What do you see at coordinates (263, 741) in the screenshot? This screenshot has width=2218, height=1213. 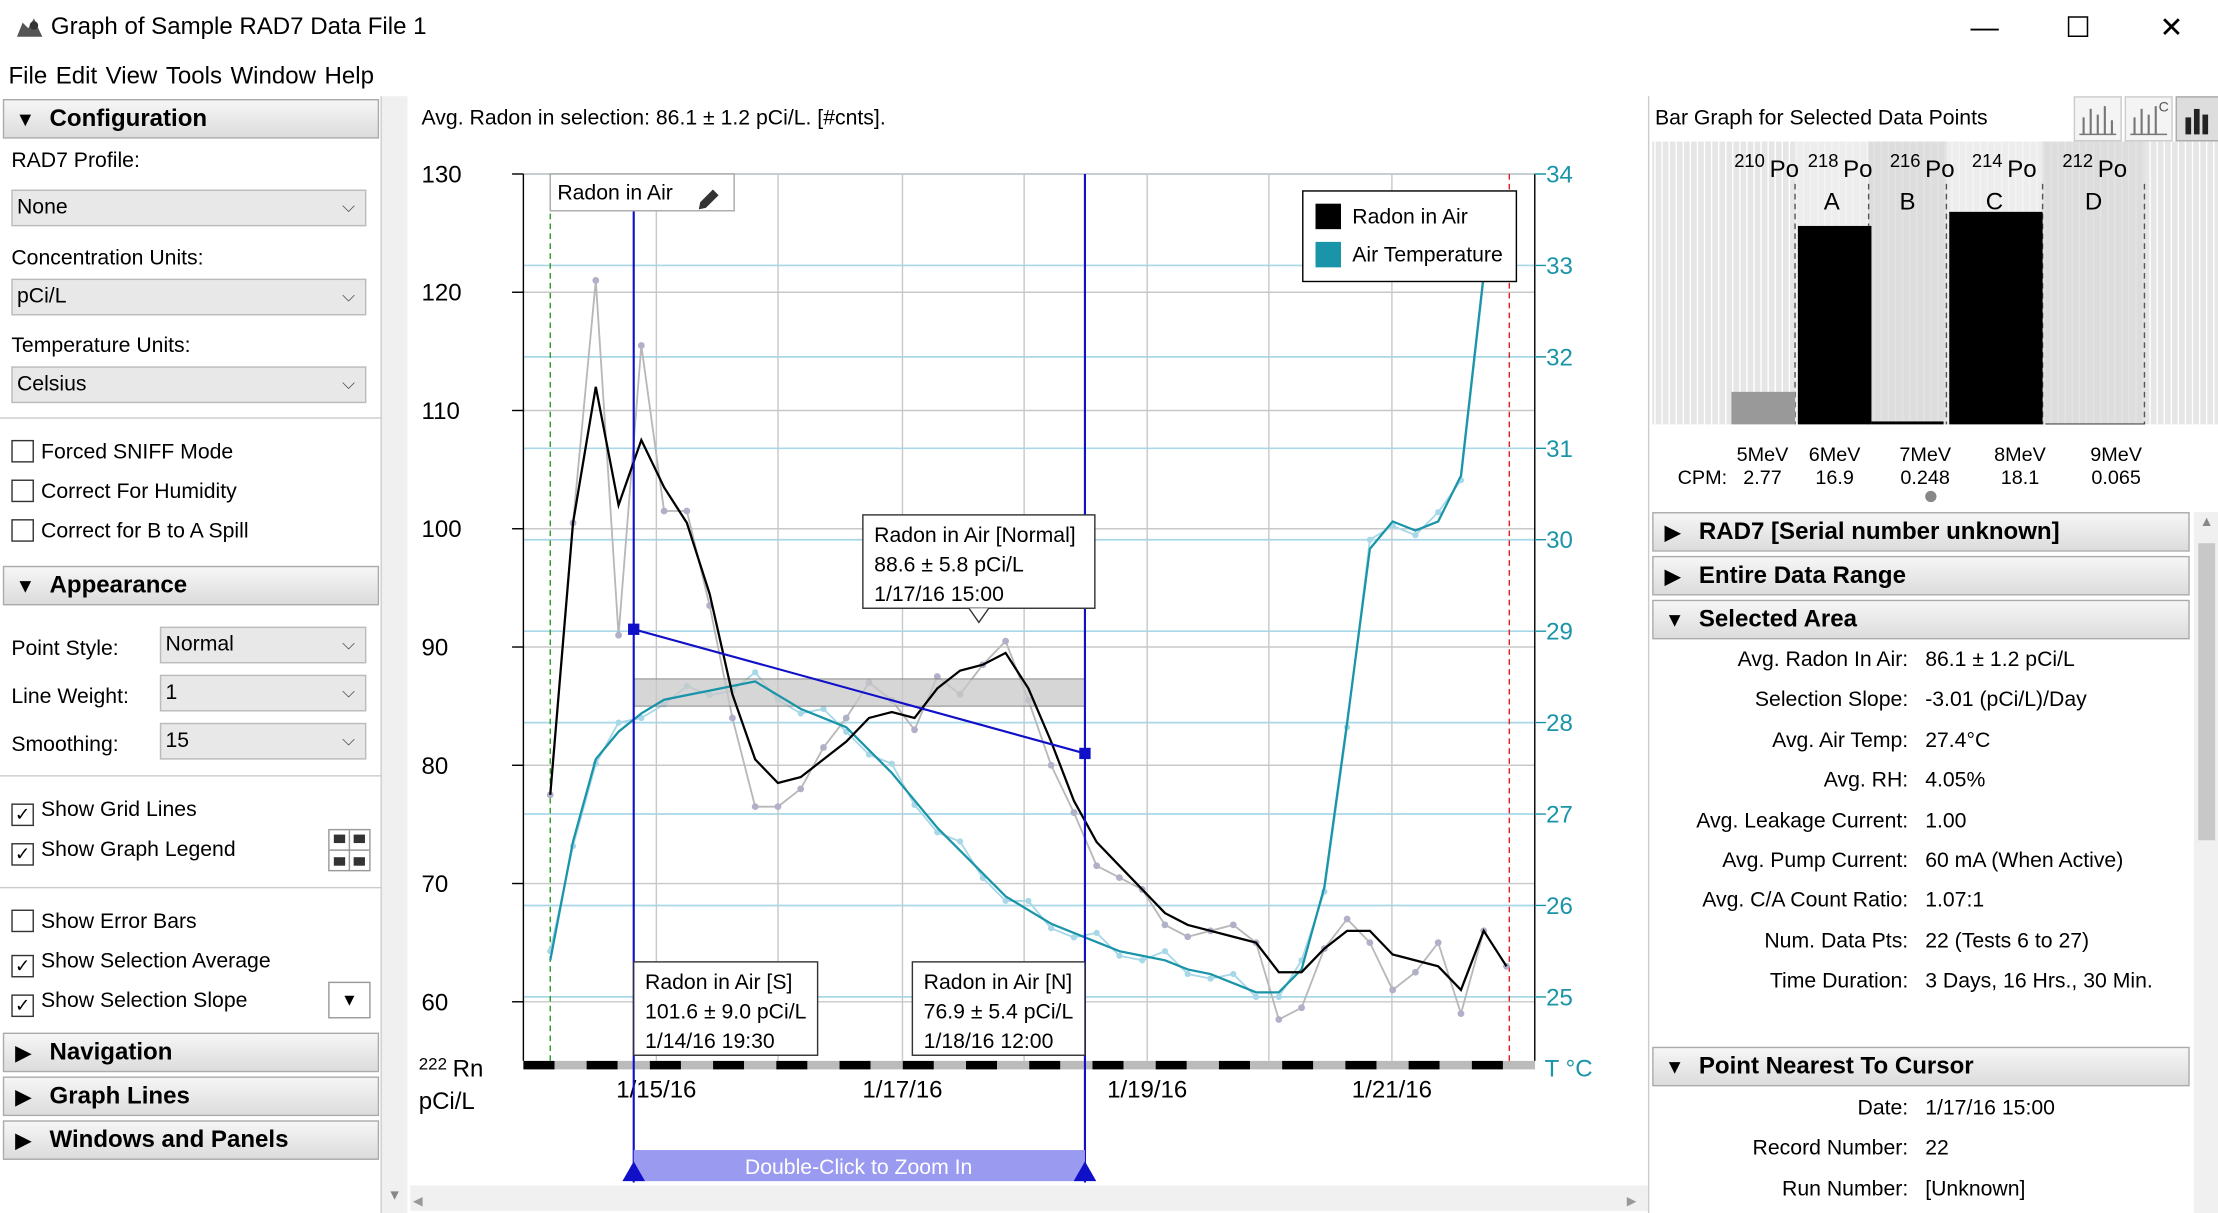 I see `smoothing-select: 15 ⌵` at bounding box center [263, 741].